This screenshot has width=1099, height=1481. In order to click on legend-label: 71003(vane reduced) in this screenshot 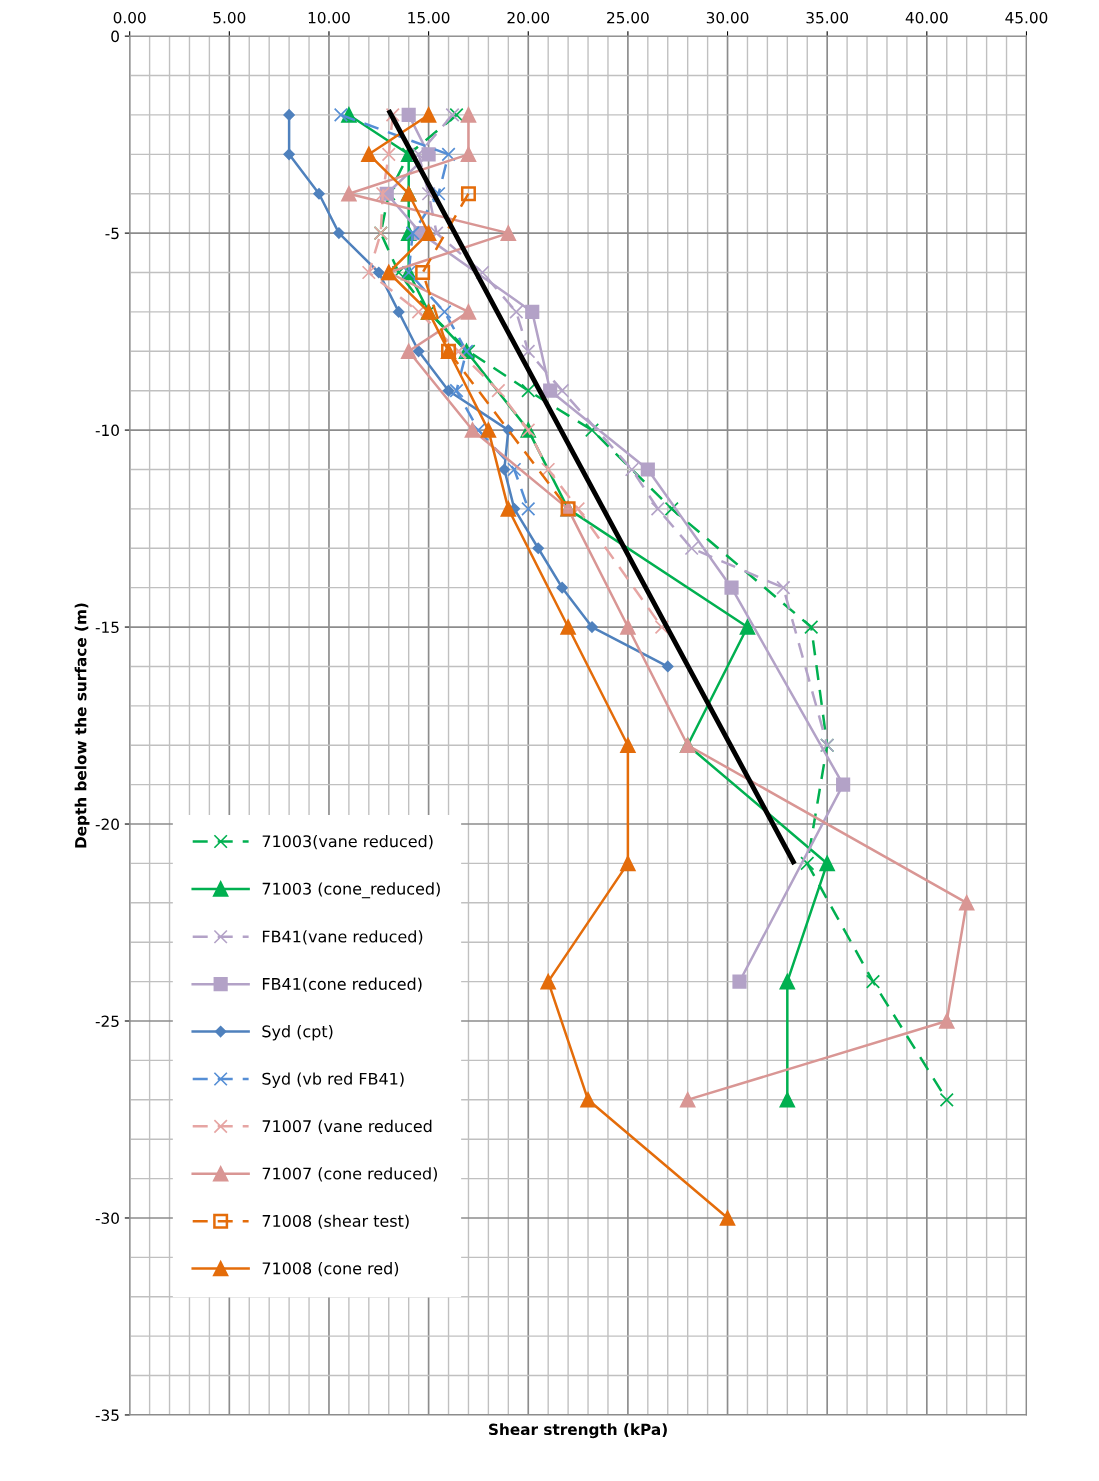, I will do `click(347, 842)`.